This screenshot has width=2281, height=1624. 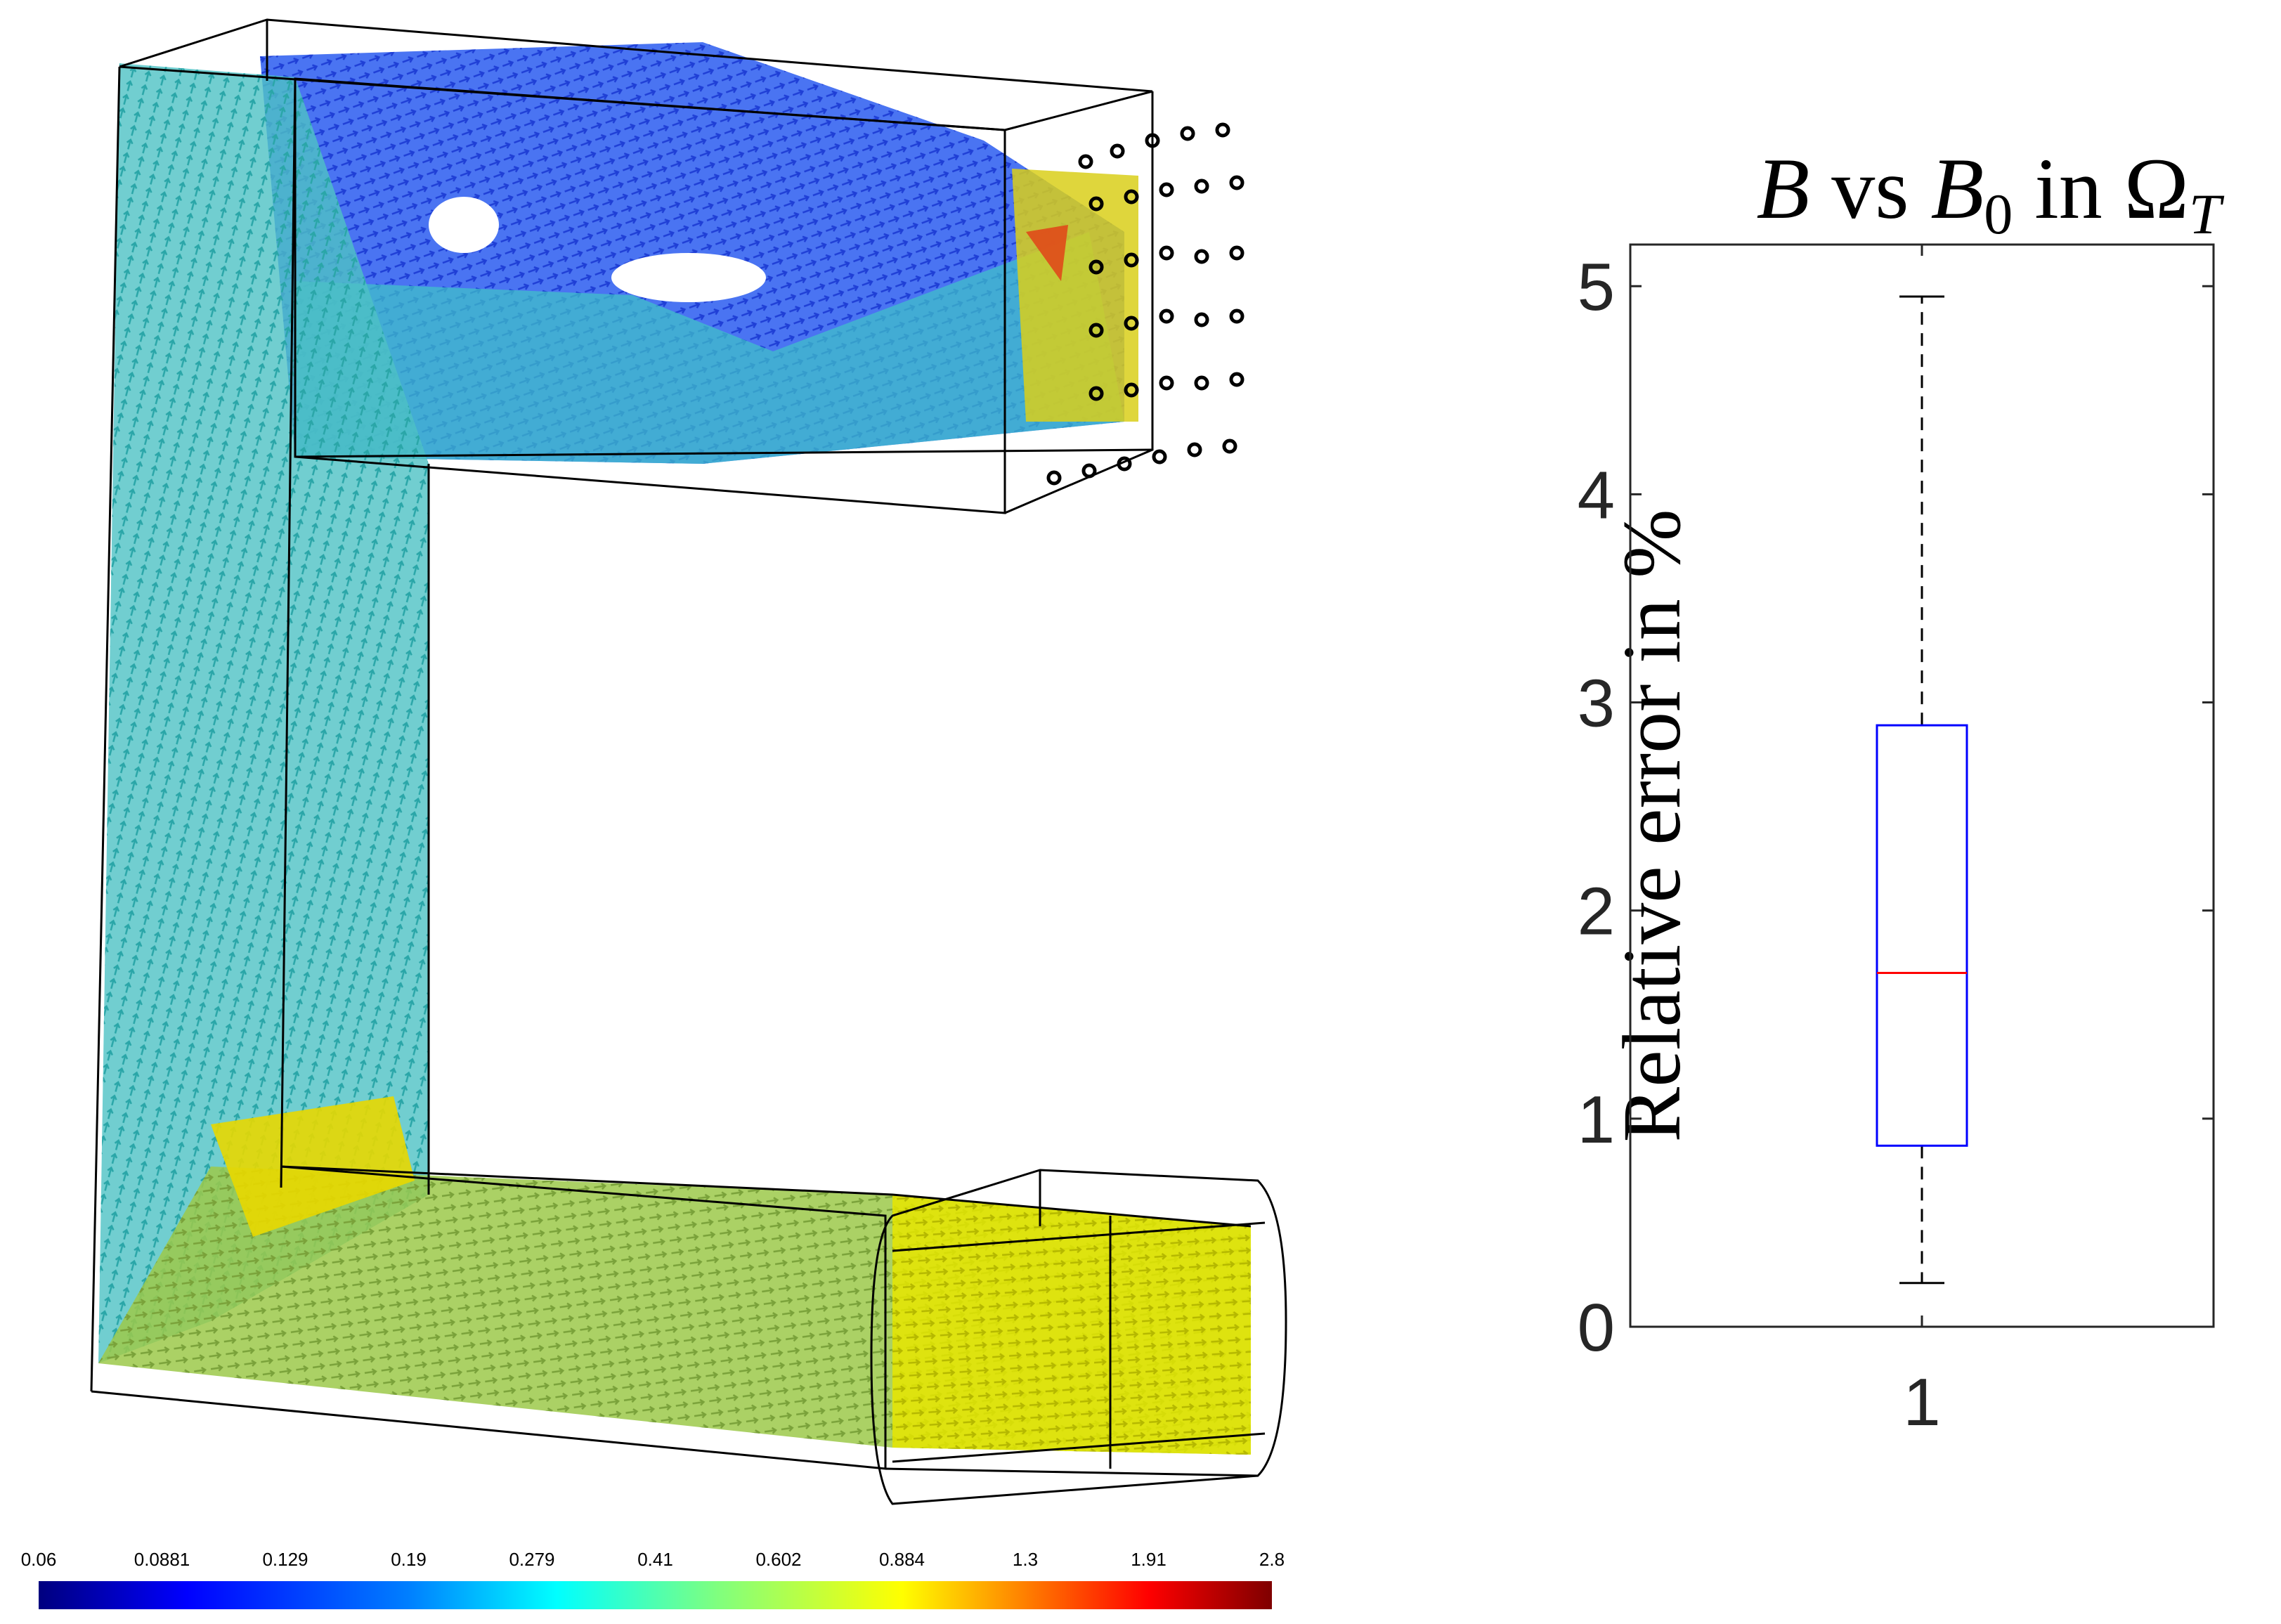 I want to click on chart-title: B vs B0 in ΩT, so click(x=1991, y=193).